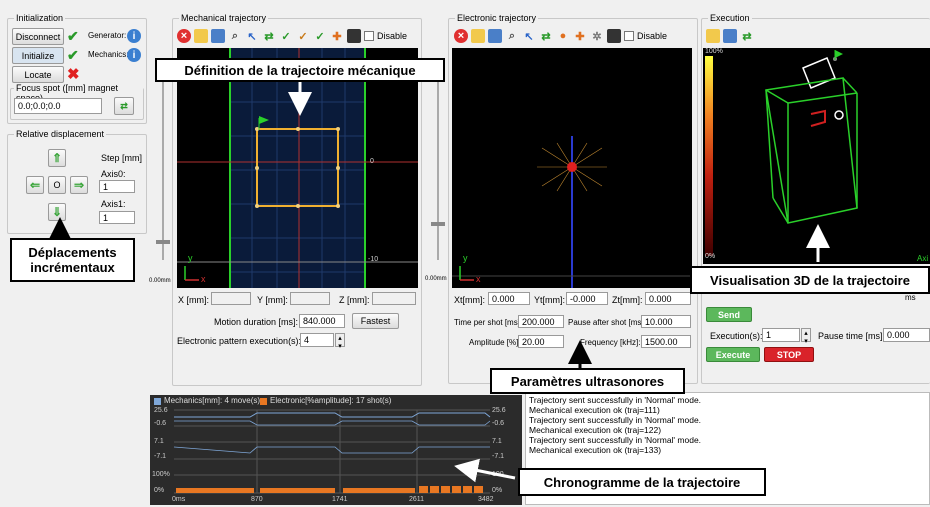 Image resolution: width=930 pixels, height=507 pixels. I want to click on motion-duration-input: 840.000, so click(322, 321).